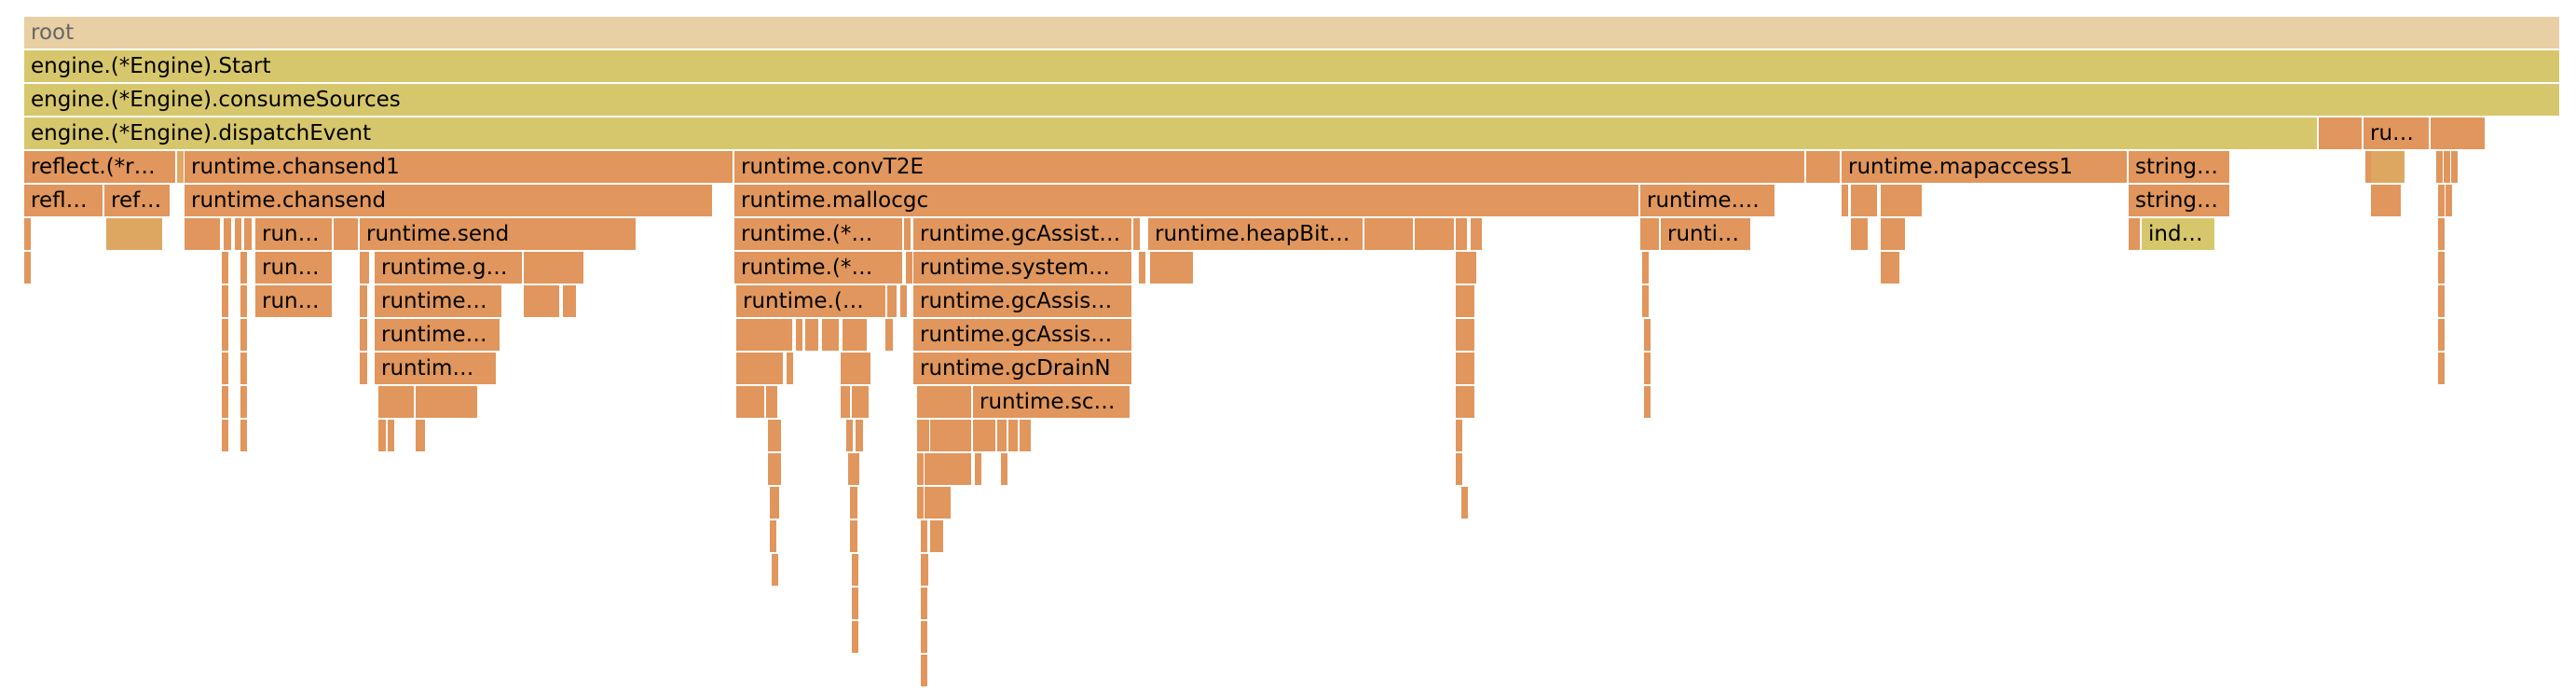  Describe the element at coordinates (791, 369) in the screenshot. I see `frame-row10-e` at that location.